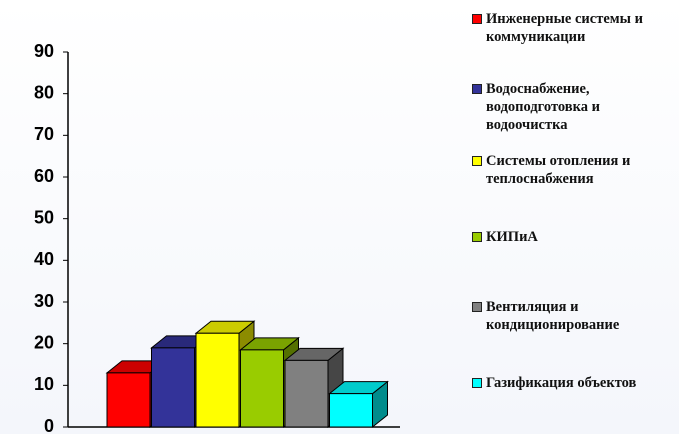  What do you see at coordinates (561, 383) in the screenshot?
I see `legend-label: Газификация объектов` at bounding box center [561, 383].